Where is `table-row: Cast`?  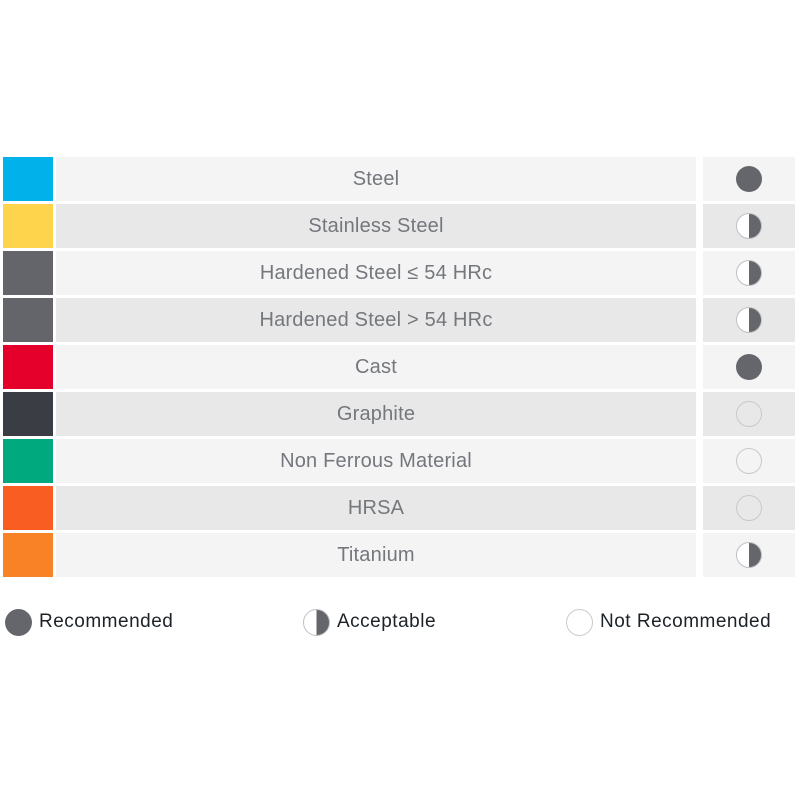 table-row: Cast is located at coordinates (400, 367).